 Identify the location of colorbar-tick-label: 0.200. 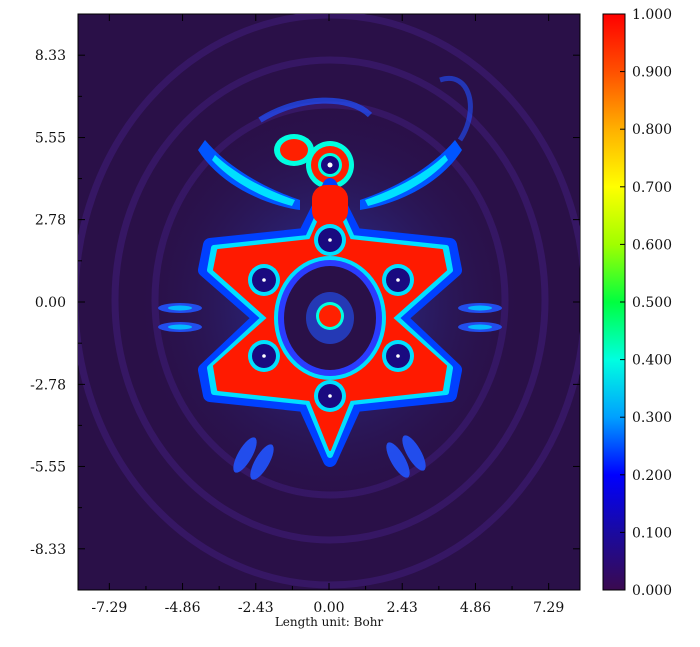
(652, 476).